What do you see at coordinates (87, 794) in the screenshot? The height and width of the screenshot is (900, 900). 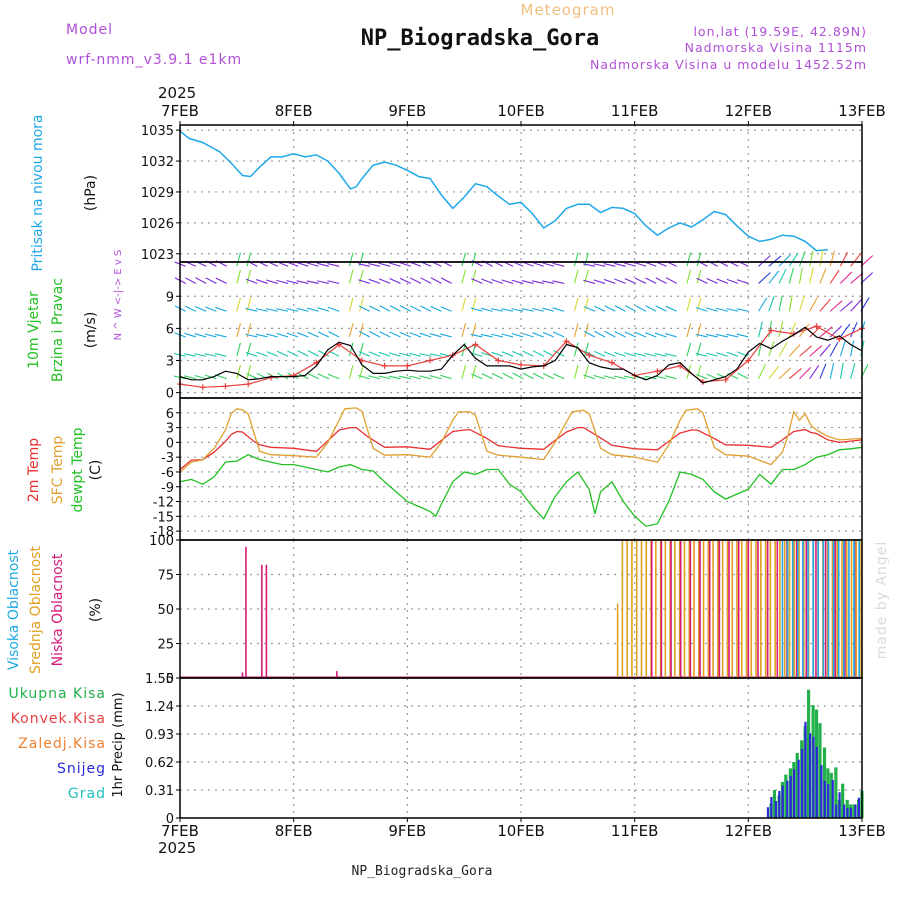 I see `precip-legend-item: Grad` at bounding box center [87, 794].